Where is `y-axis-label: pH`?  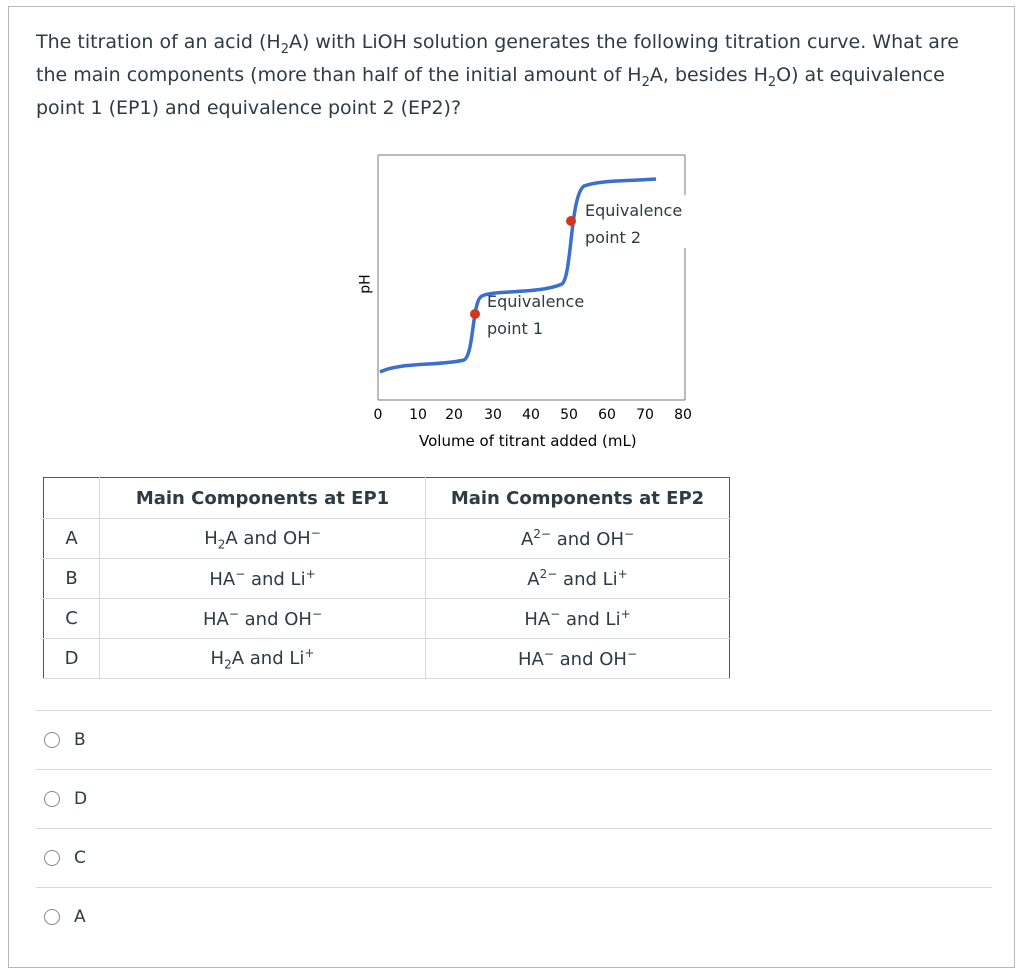 y-axis-label: pH is located at coordinates (365, 284).